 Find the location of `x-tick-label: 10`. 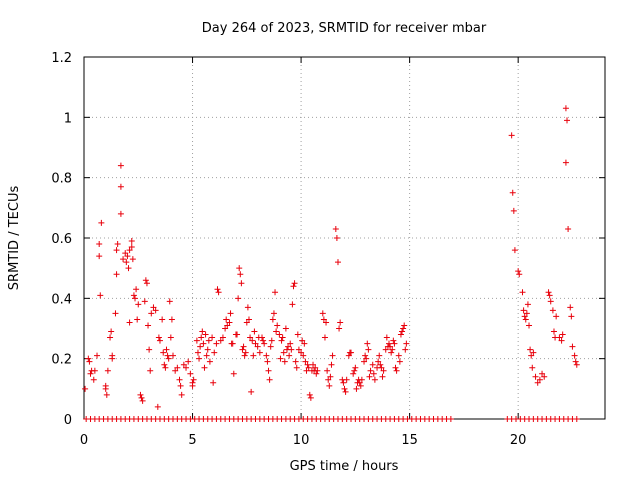

x-tick-label: 10 is located at coordinates (301, 440).